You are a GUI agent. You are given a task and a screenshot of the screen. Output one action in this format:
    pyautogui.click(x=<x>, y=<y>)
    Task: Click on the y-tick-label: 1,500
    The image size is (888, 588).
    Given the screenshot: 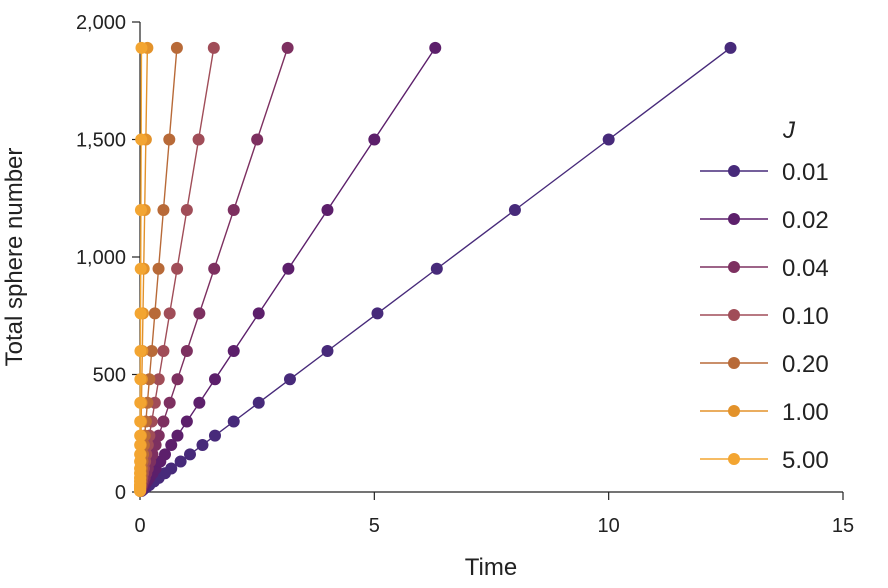 What is the action you would take?
    pyautogui.click(x=101, y=141)
    